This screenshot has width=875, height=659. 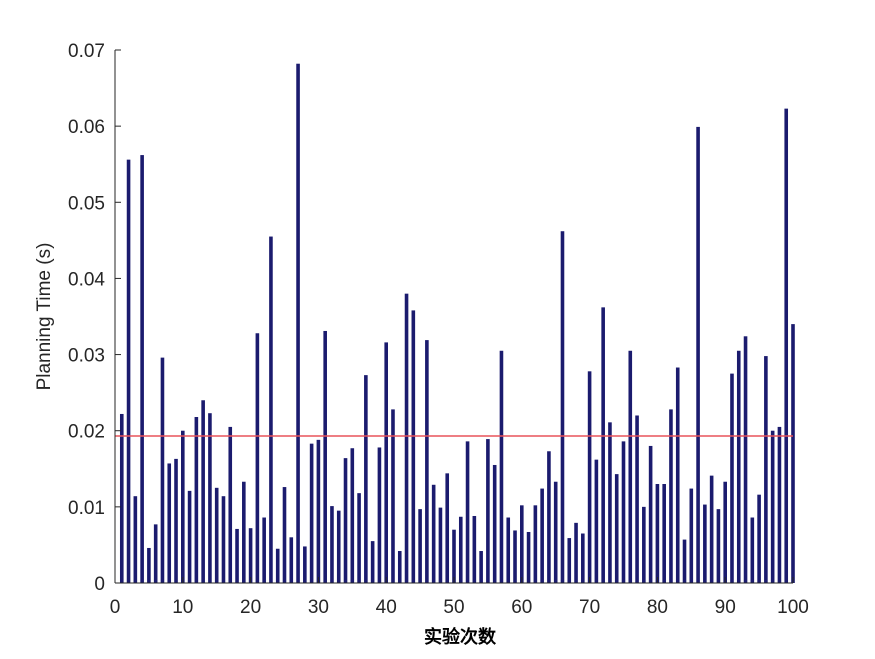 What do you see at coordinates (182, 607) in the screenshot?
I see `x-tick-label: 10` at bounding box center [182, 607].